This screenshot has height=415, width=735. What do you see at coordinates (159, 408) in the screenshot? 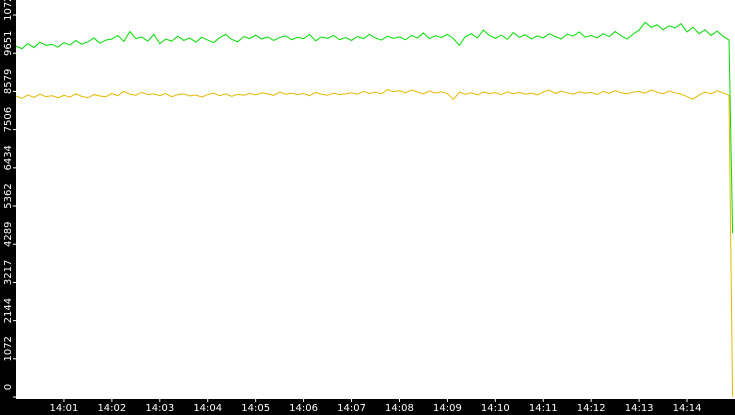
I see `x-tick-label: 14:03` at bounding box center [159, 408].